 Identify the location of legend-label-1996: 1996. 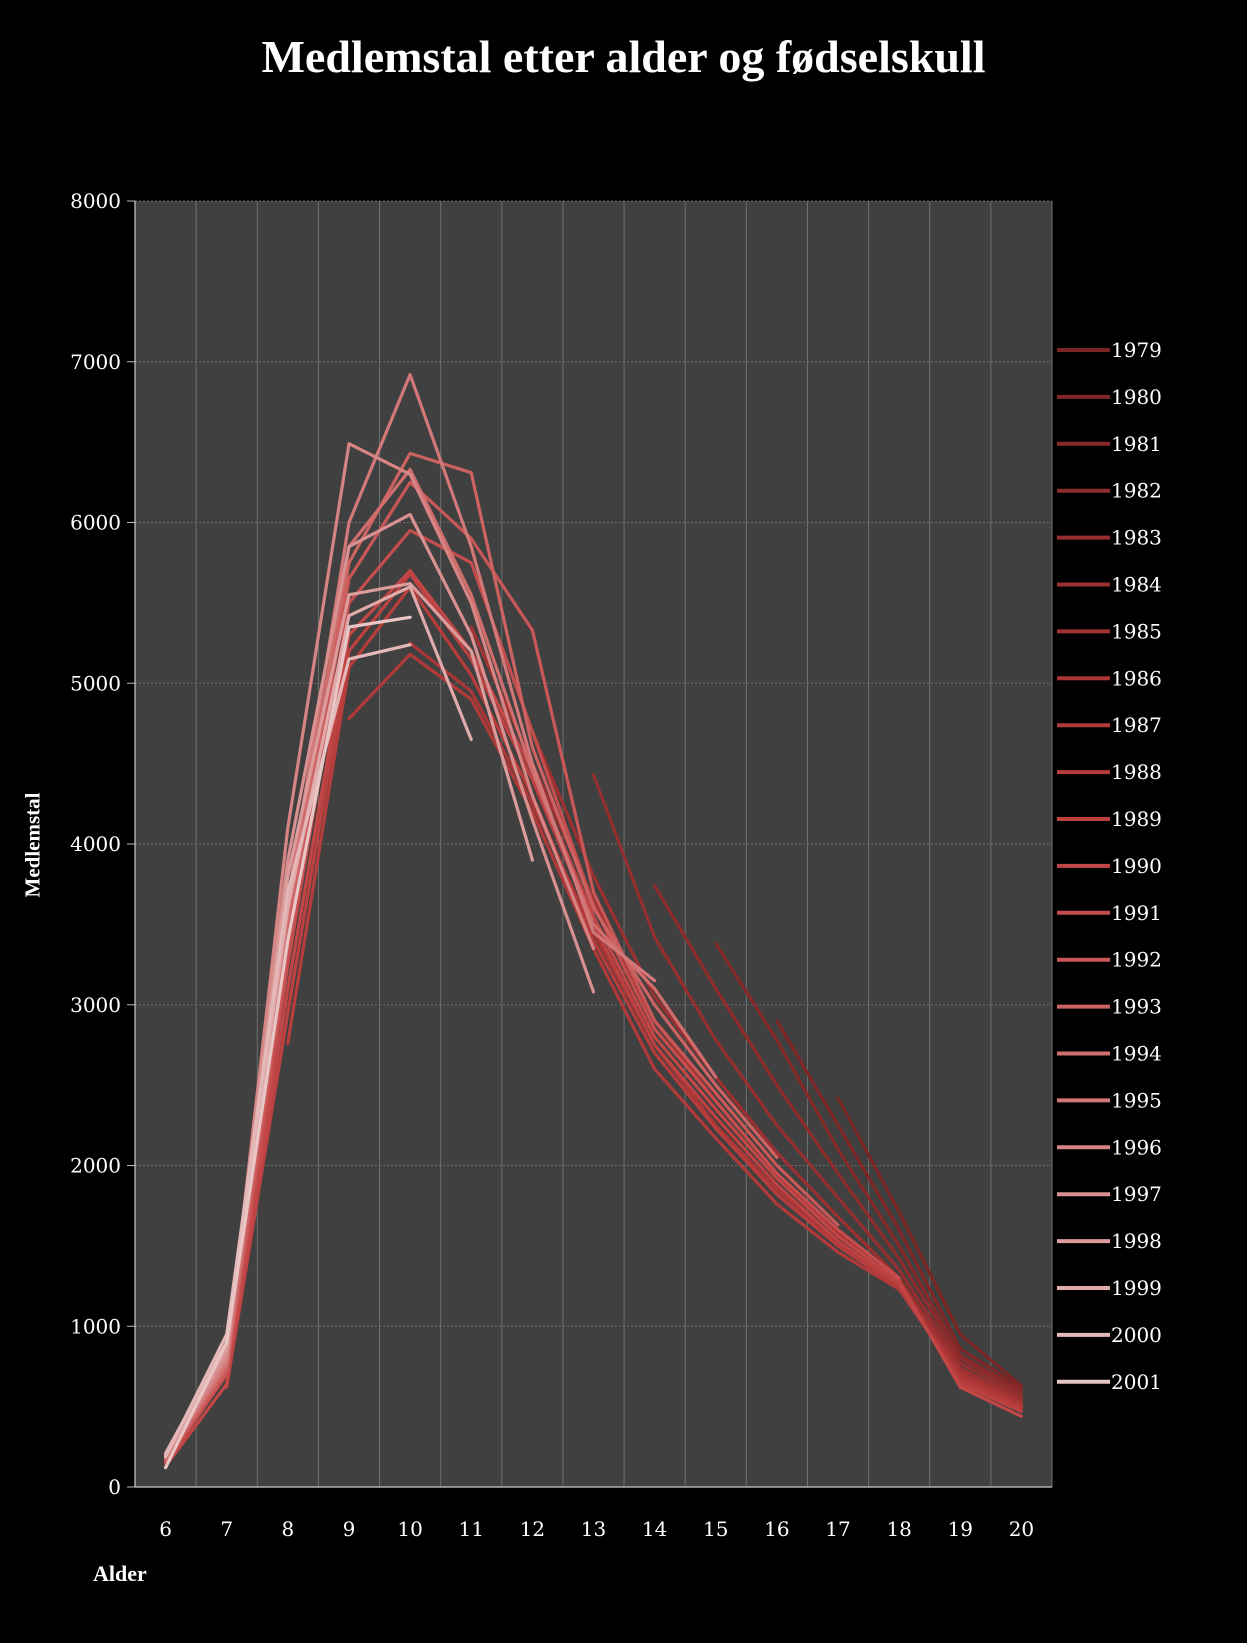
(1136, 1147).